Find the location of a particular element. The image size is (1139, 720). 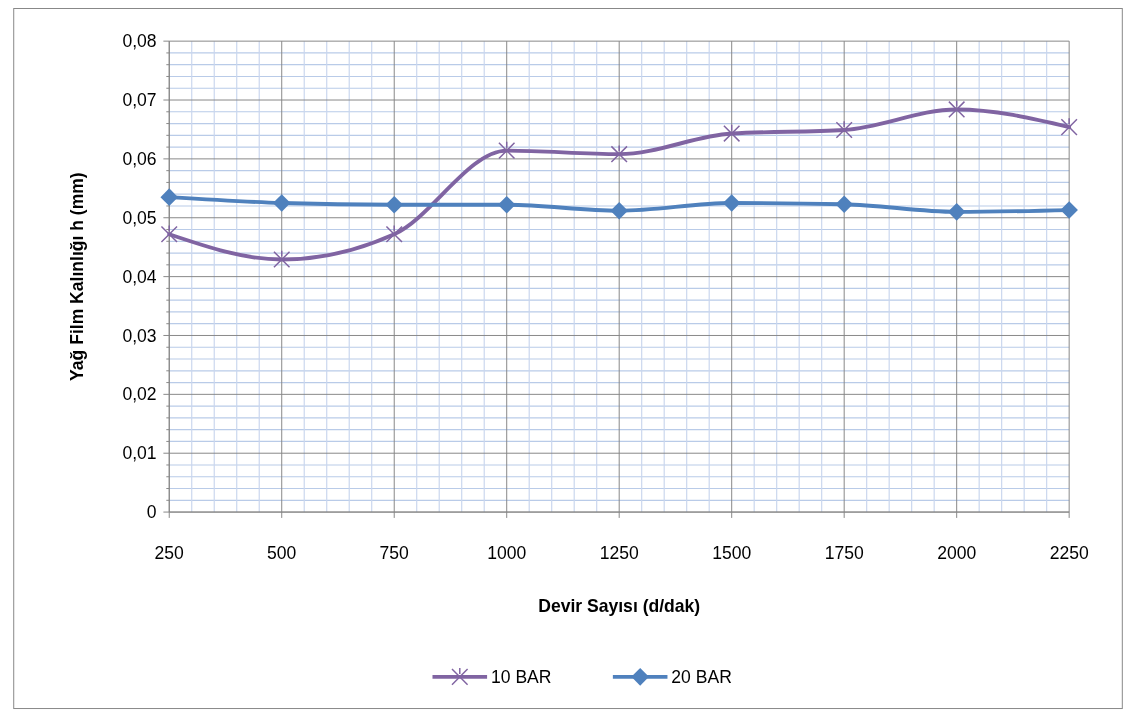

legend-label: 20 BAR is located at coordinates (701, 676).